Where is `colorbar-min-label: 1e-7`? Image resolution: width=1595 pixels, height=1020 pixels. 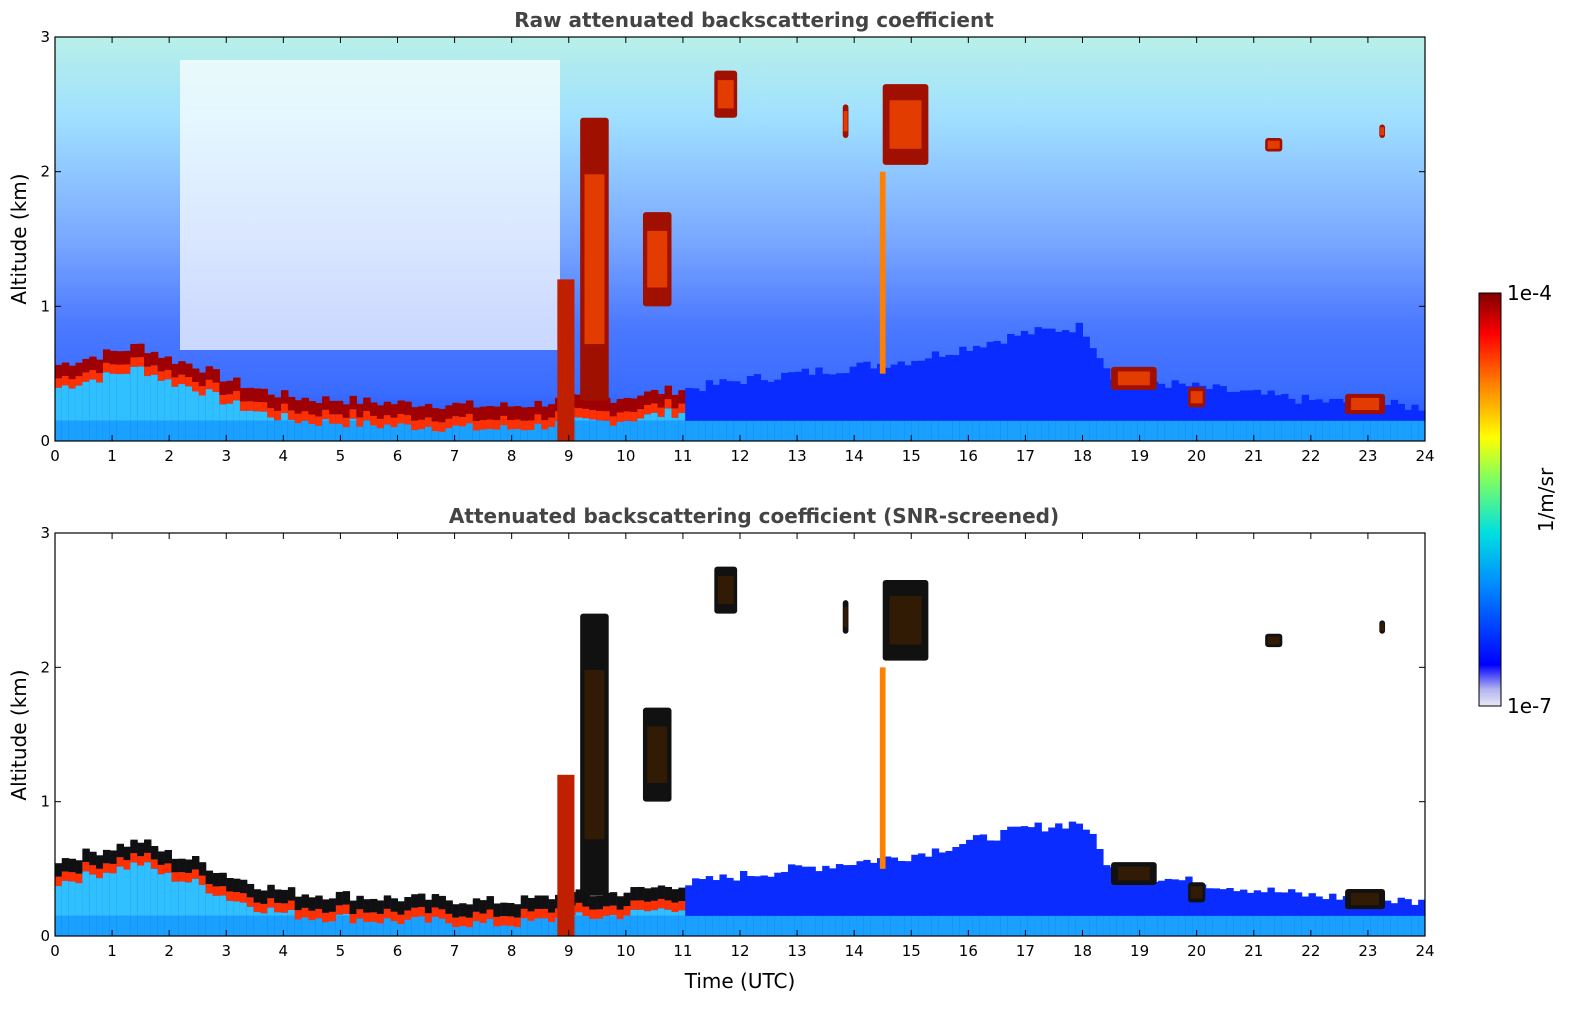 colorbar-min-label: 1e-7 is located at coordinates (1529, 706).